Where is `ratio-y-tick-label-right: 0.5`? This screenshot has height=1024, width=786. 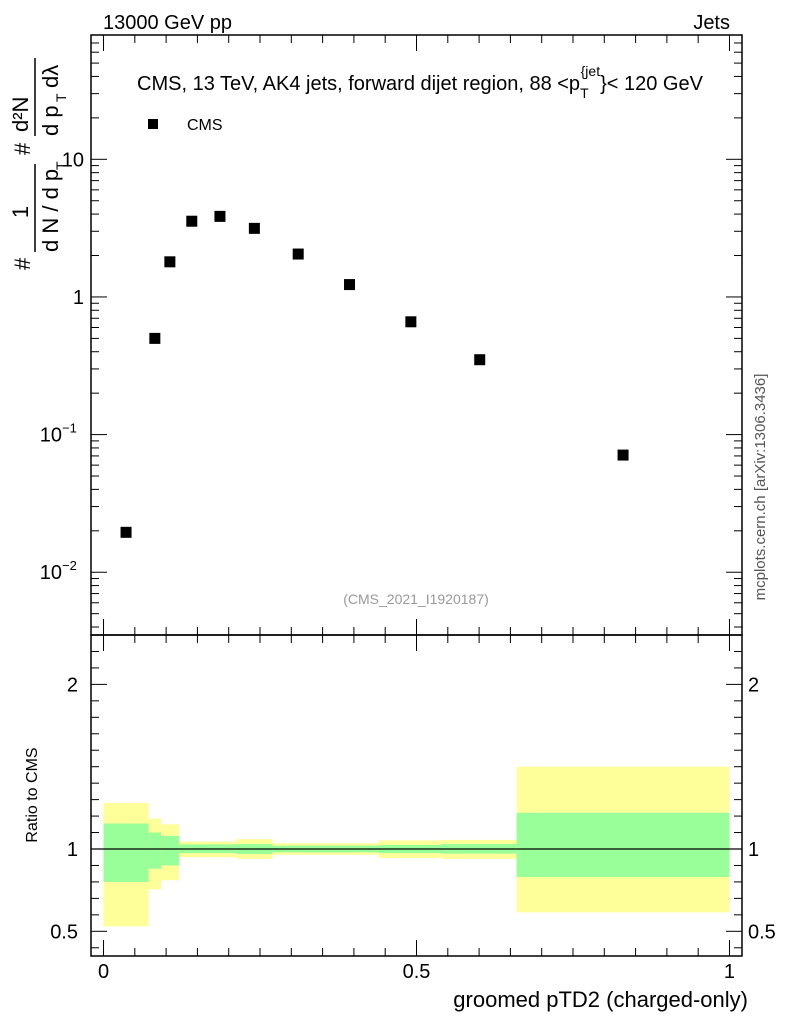
ratio-y-tick-label-right: 0.5 is located at coordinates (762, 932).